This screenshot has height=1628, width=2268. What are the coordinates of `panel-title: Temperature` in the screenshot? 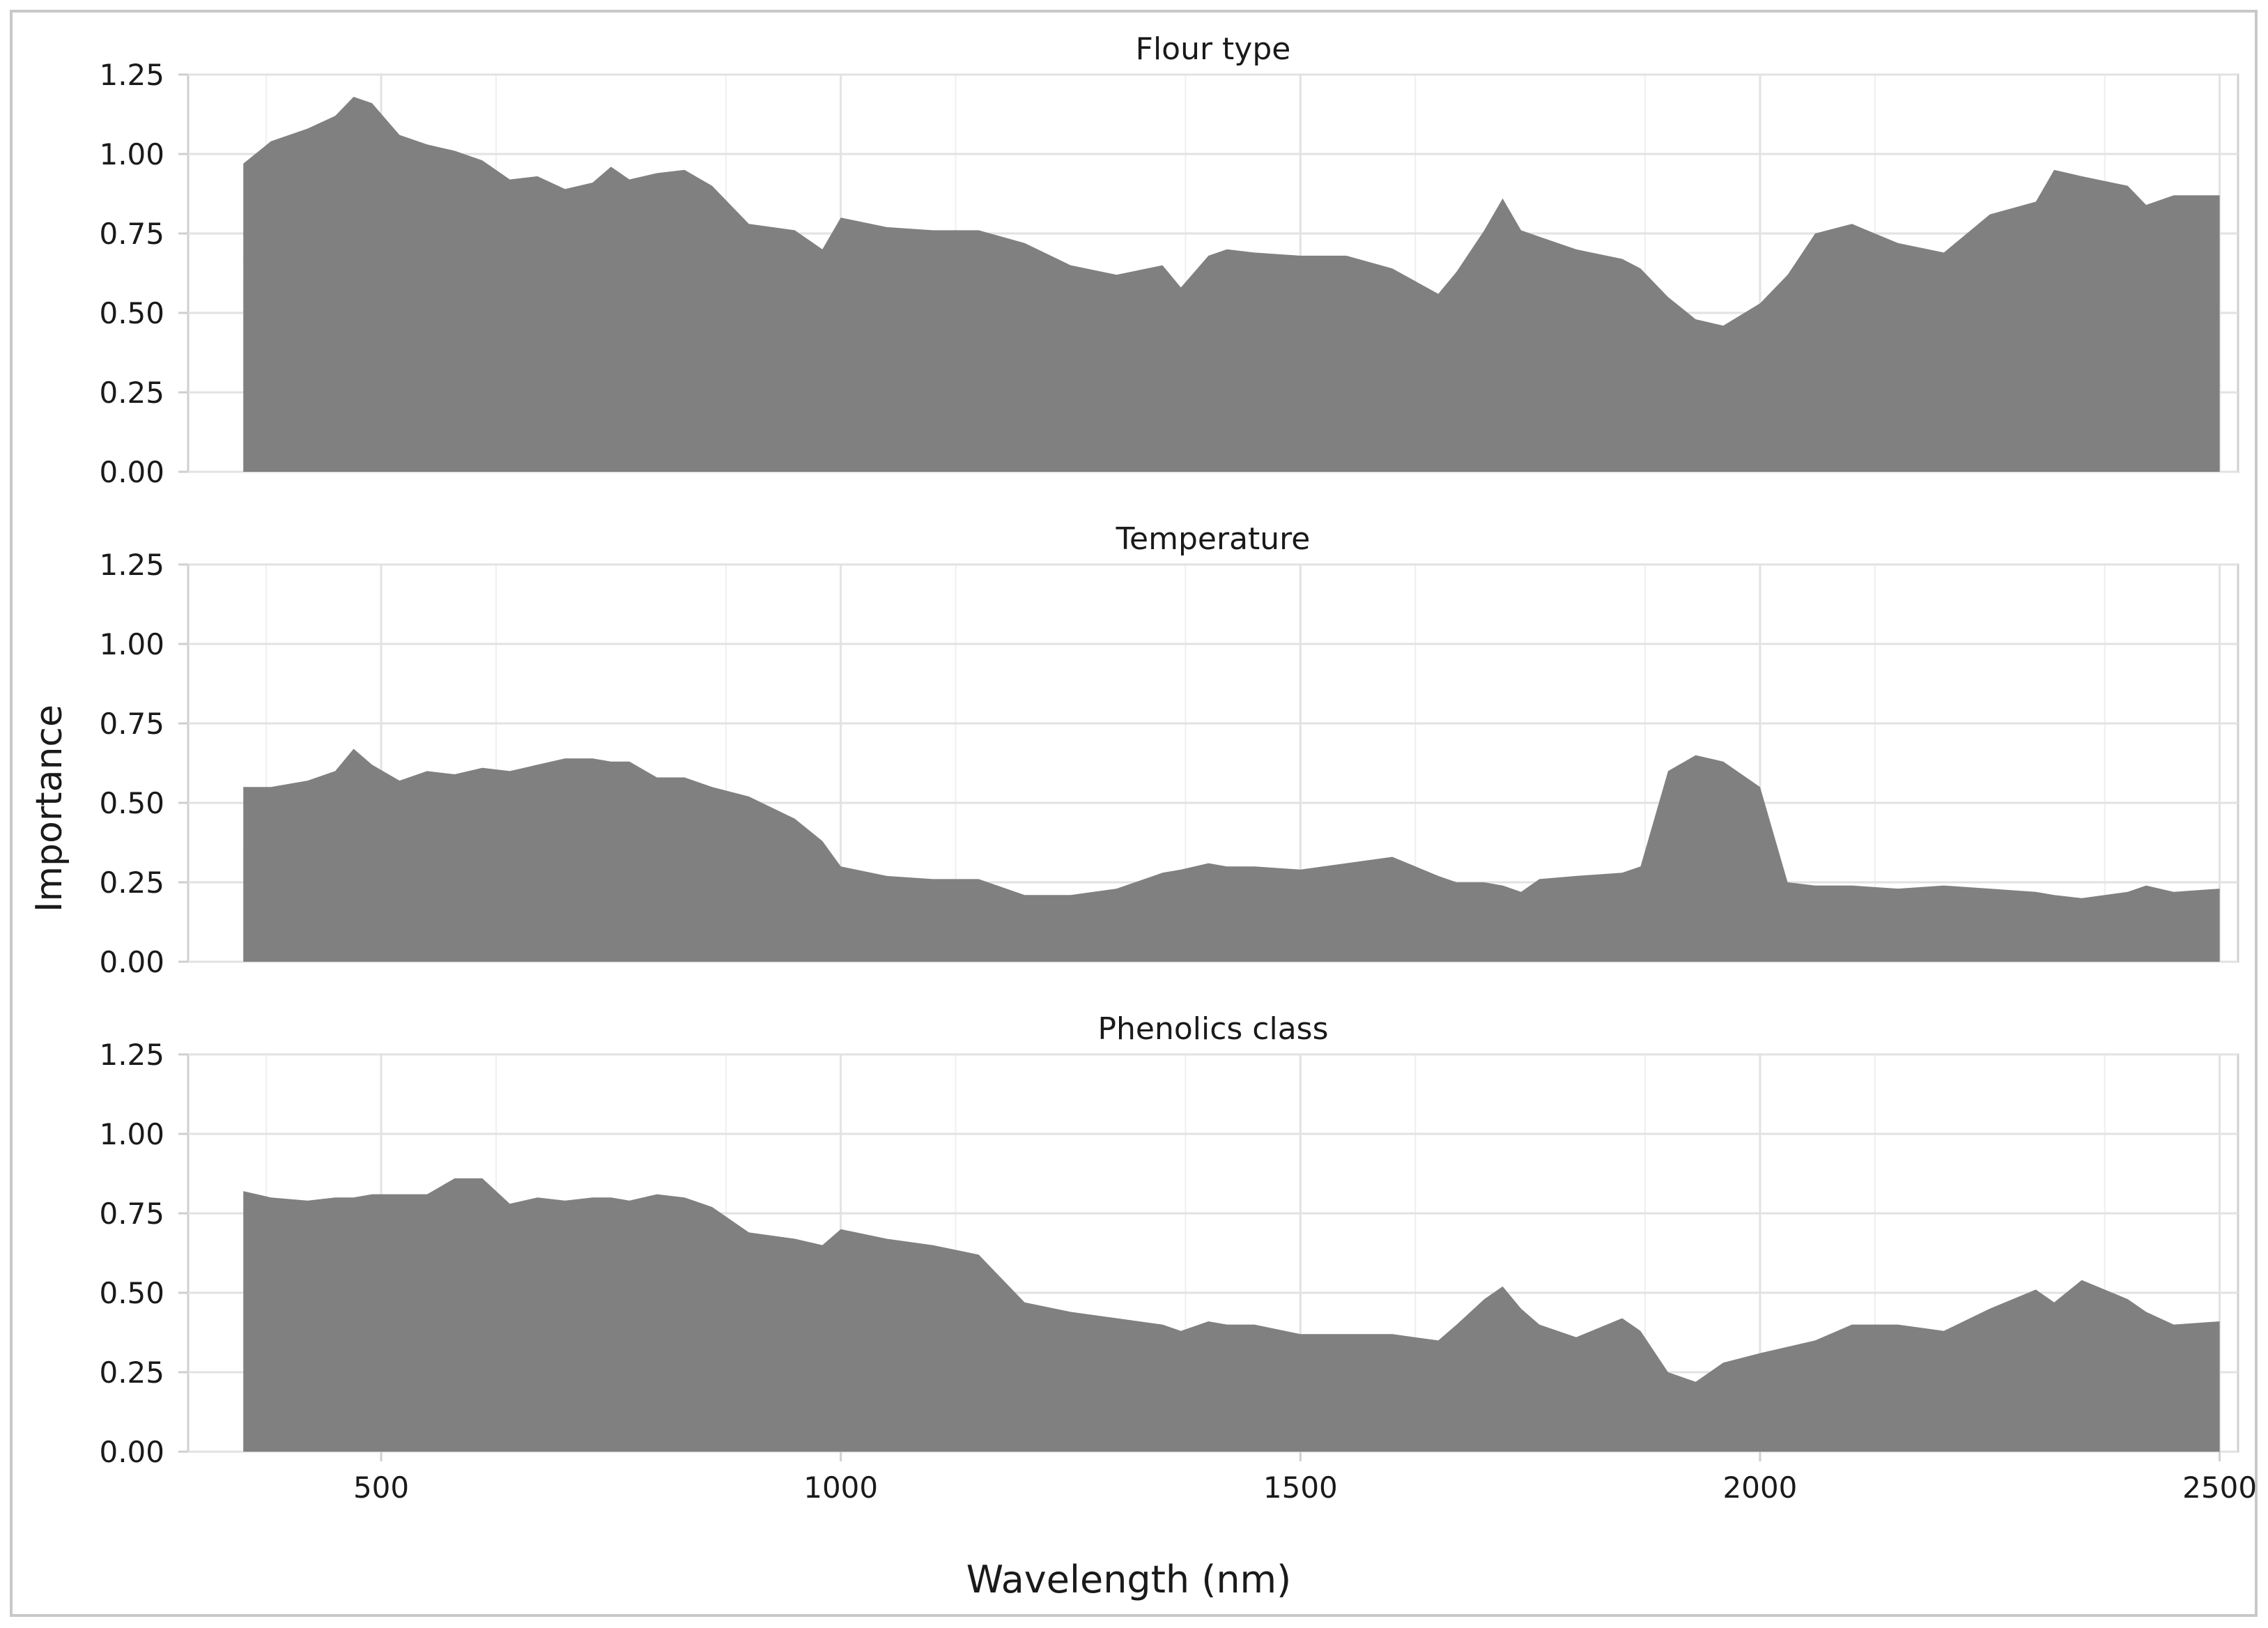 It's located at (1213, 539).